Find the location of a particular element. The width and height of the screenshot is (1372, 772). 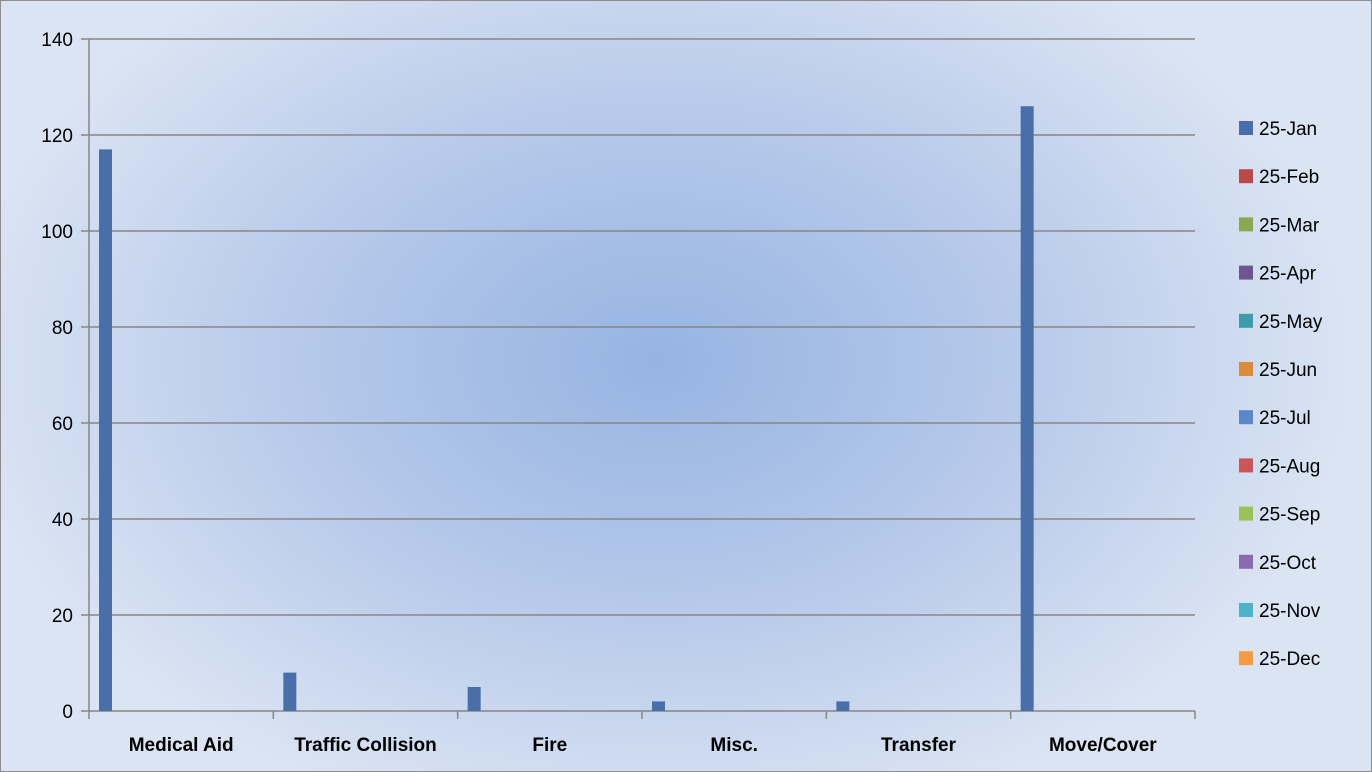

y-tick-label: 20 is located at coordinates (62, 616).